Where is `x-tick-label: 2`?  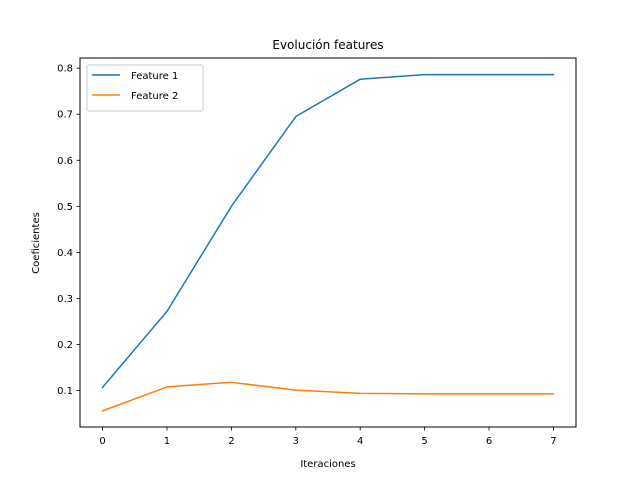 x-tick-label: 2 is located at coordinates (231, 441).